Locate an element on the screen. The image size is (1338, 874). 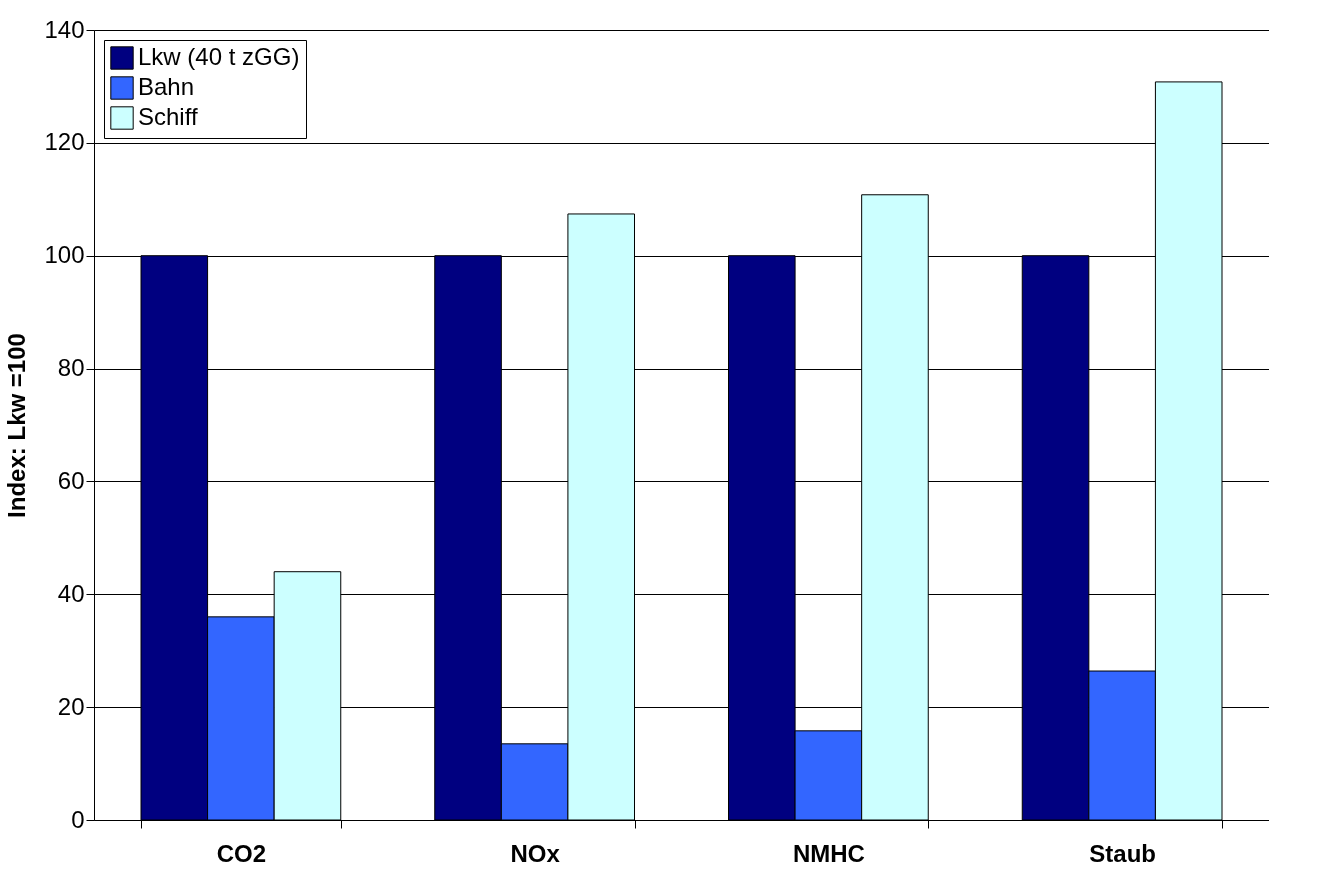
x-tick-label: NMHC is located at coordinates (828, 853).